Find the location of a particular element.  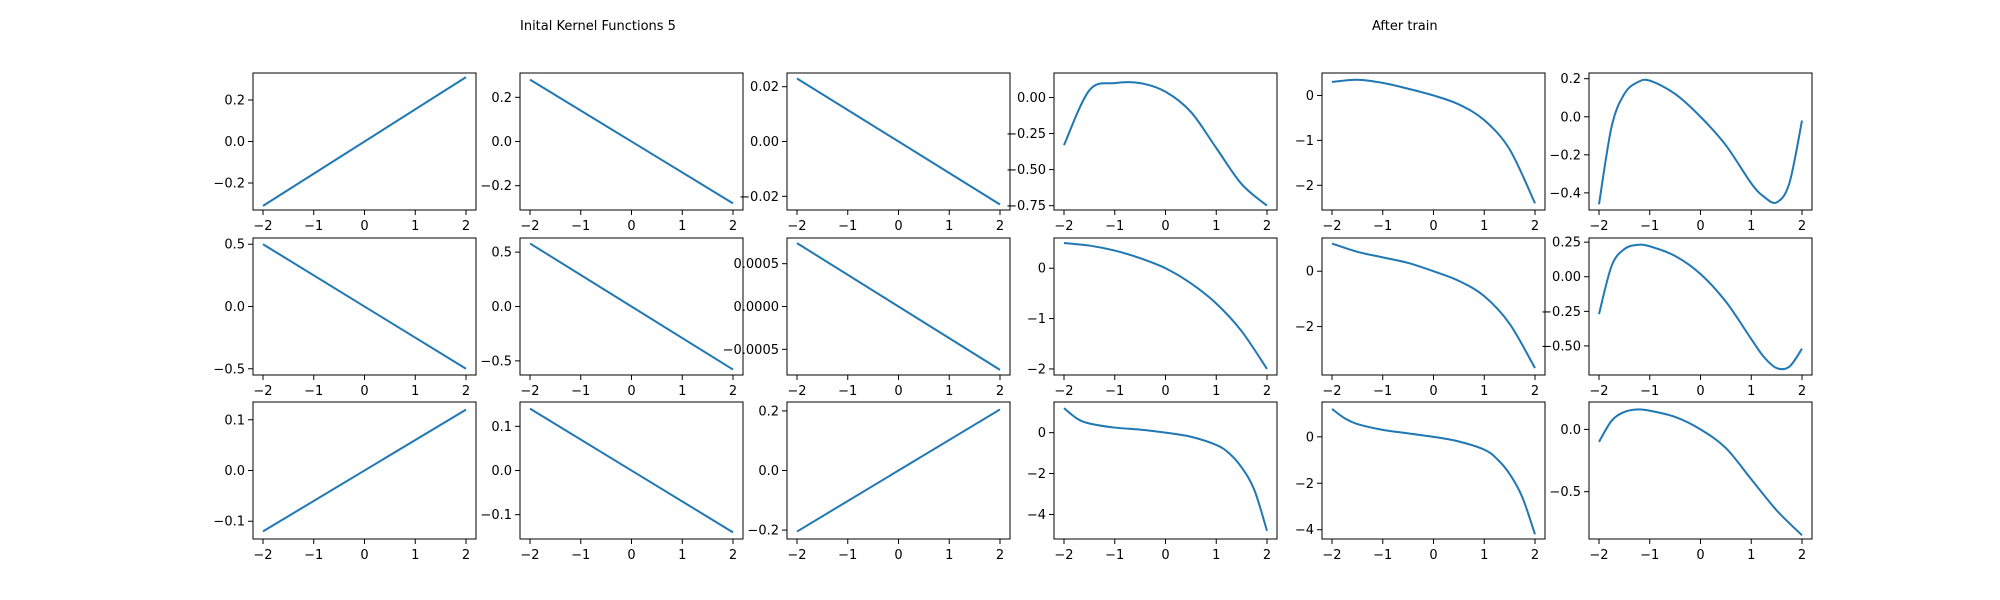

y-tick-label: −0.4 is located at coordinates (1565, 193).